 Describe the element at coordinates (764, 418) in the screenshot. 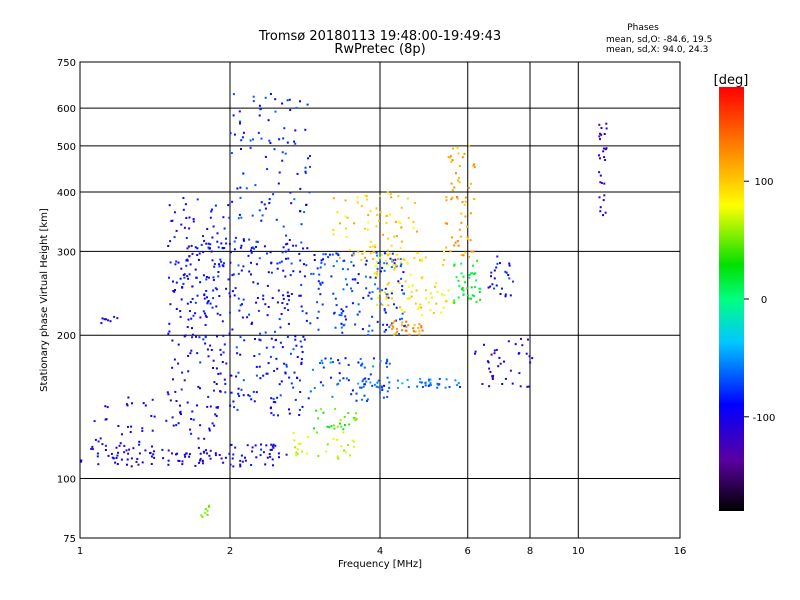

I see `colorbar-tick-label: -100` at that location.